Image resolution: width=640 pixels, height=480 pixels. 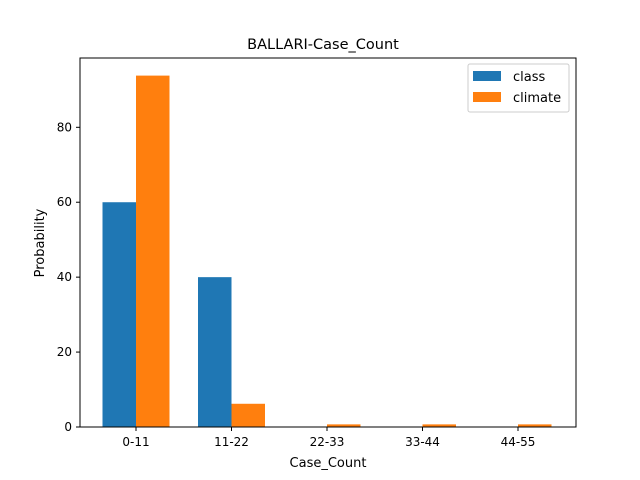 What do you see at coordinates (135, 442) in the screenshot?
I see `x-tick-label: 0-11` at bounding box center [135, 442].